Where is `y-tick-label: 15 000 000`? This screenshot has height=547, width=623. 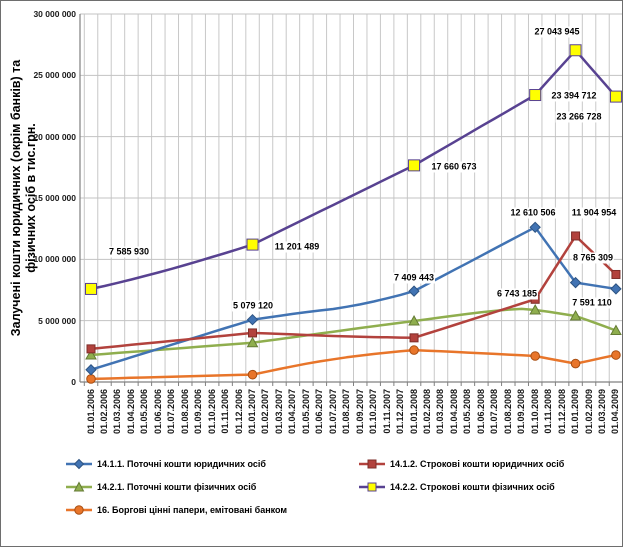
y-tick-label: 15 000 000 is located at coordinates (54, 198).